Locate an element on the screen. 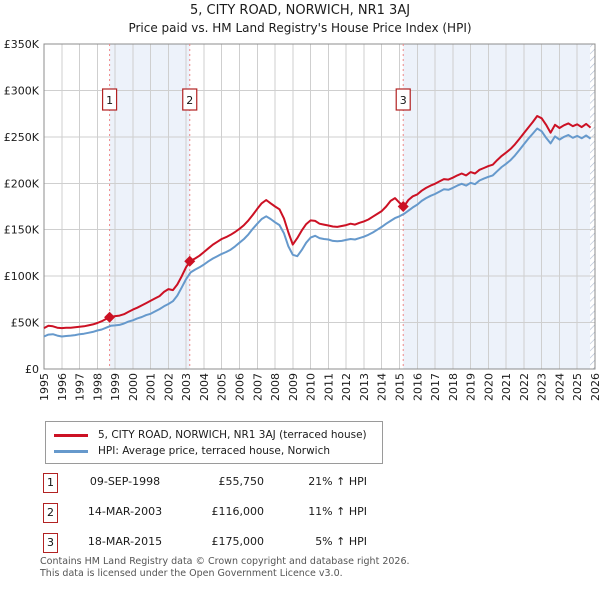 This screenshot has height=590, width=600. transaction-number-badge: 3 is located at coordinates (50, 543).